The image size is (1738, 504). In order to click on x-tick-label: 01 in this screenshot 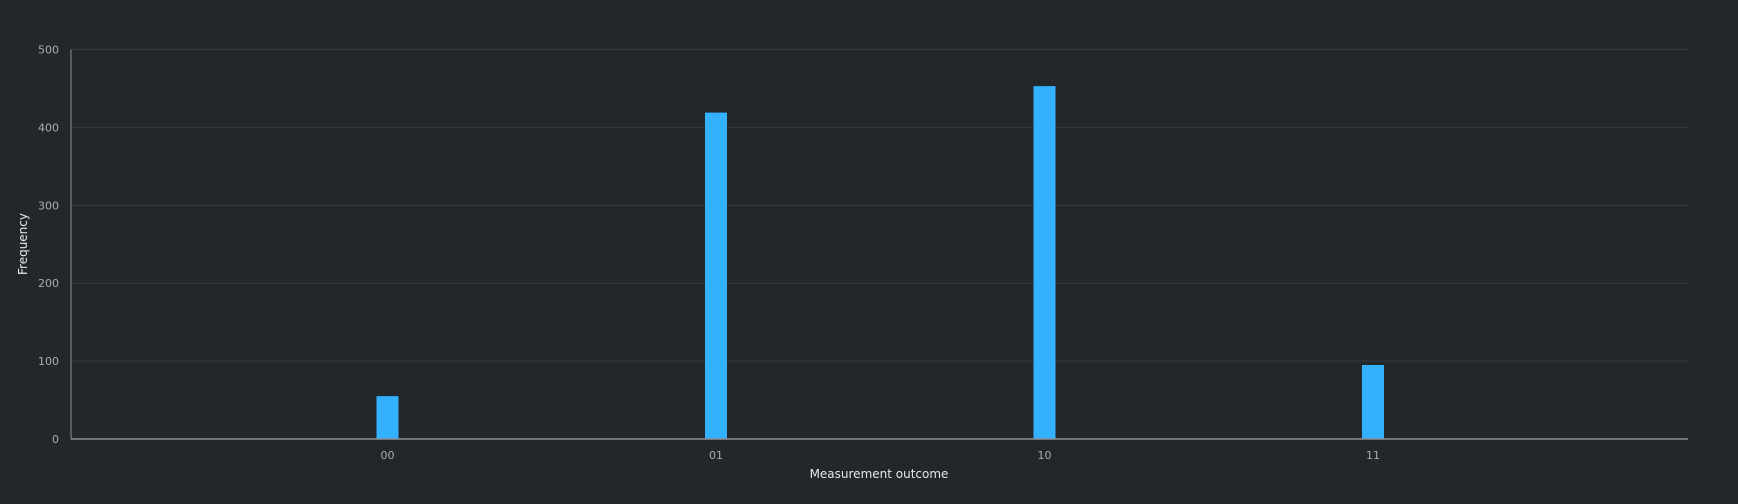, I will do `click(716, 455)`.